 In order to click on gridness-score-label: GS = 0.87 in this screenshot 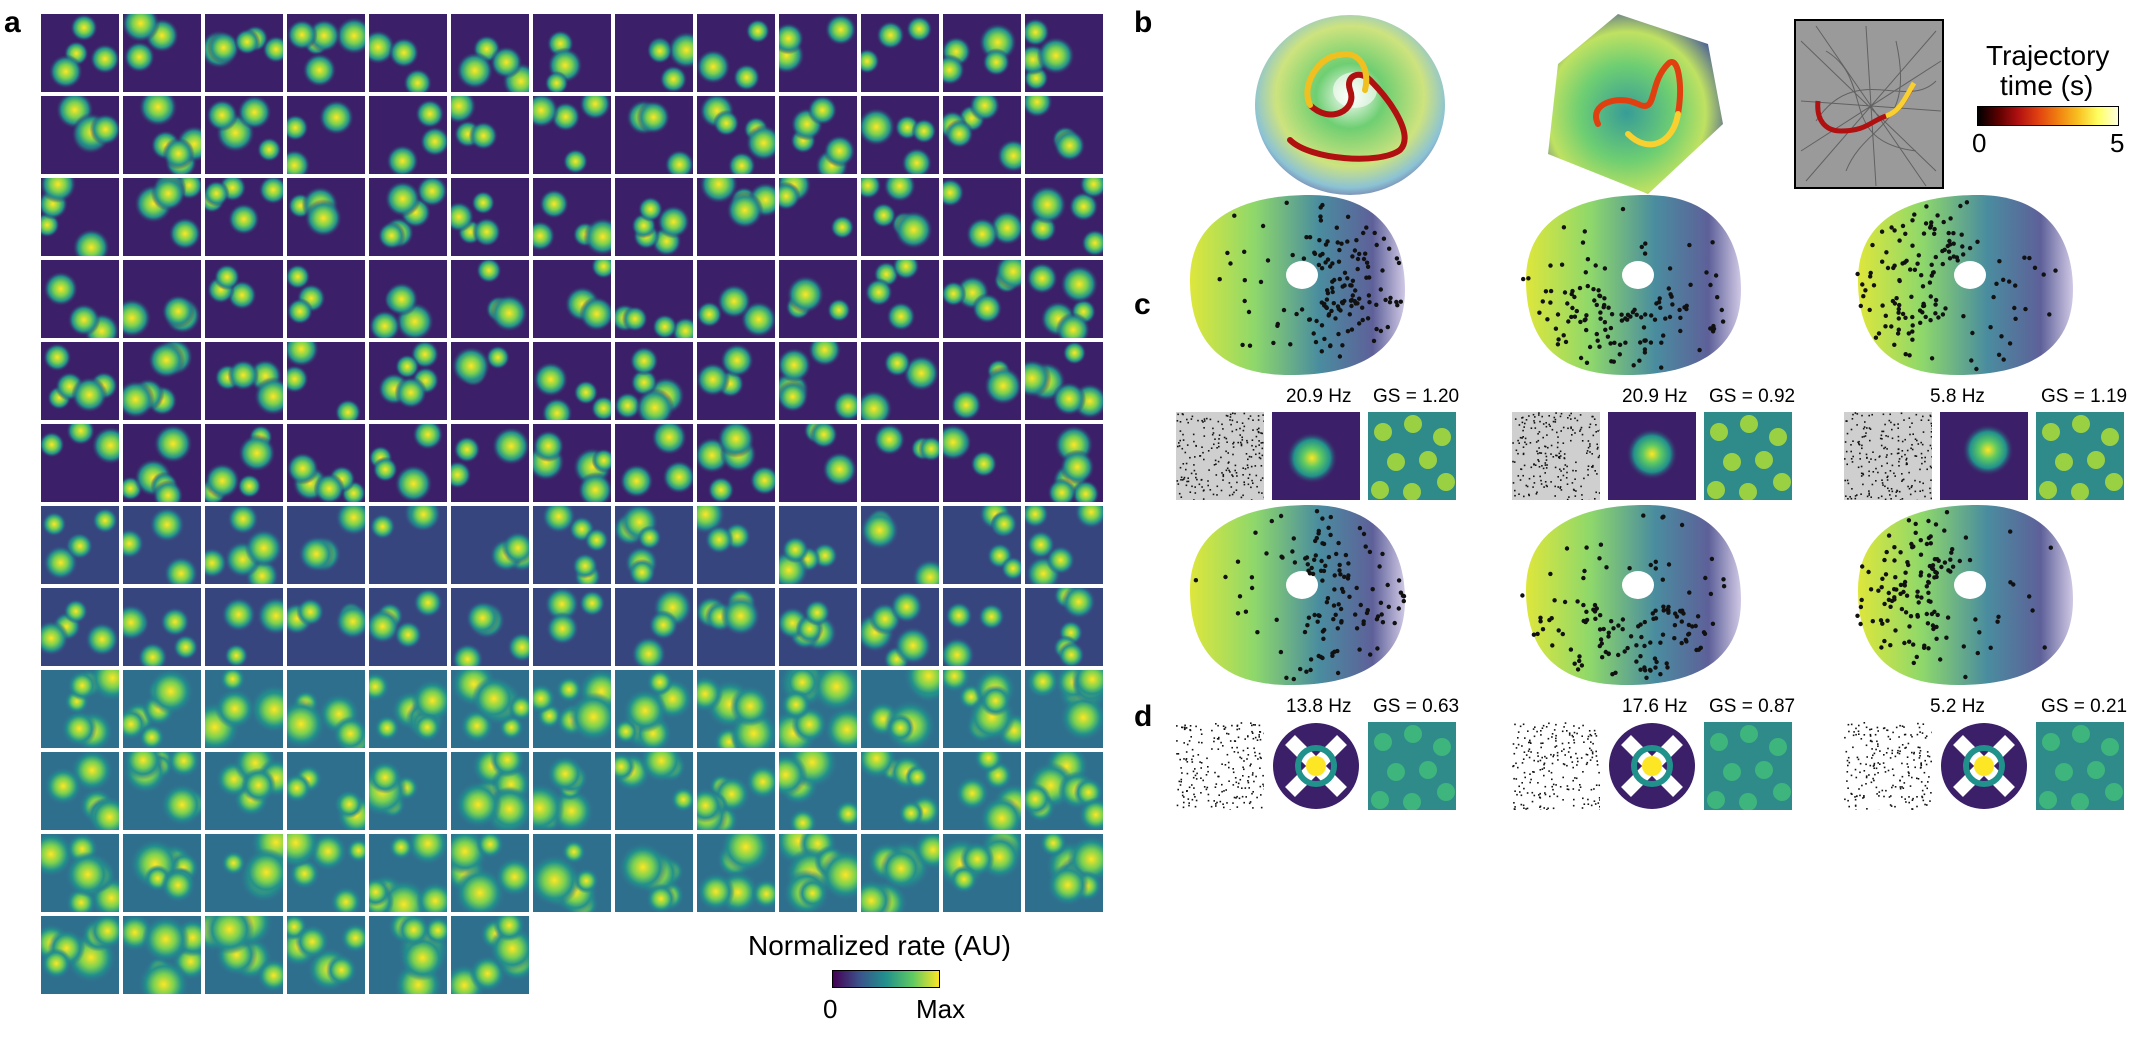, I will do `click(1752, 706)`.